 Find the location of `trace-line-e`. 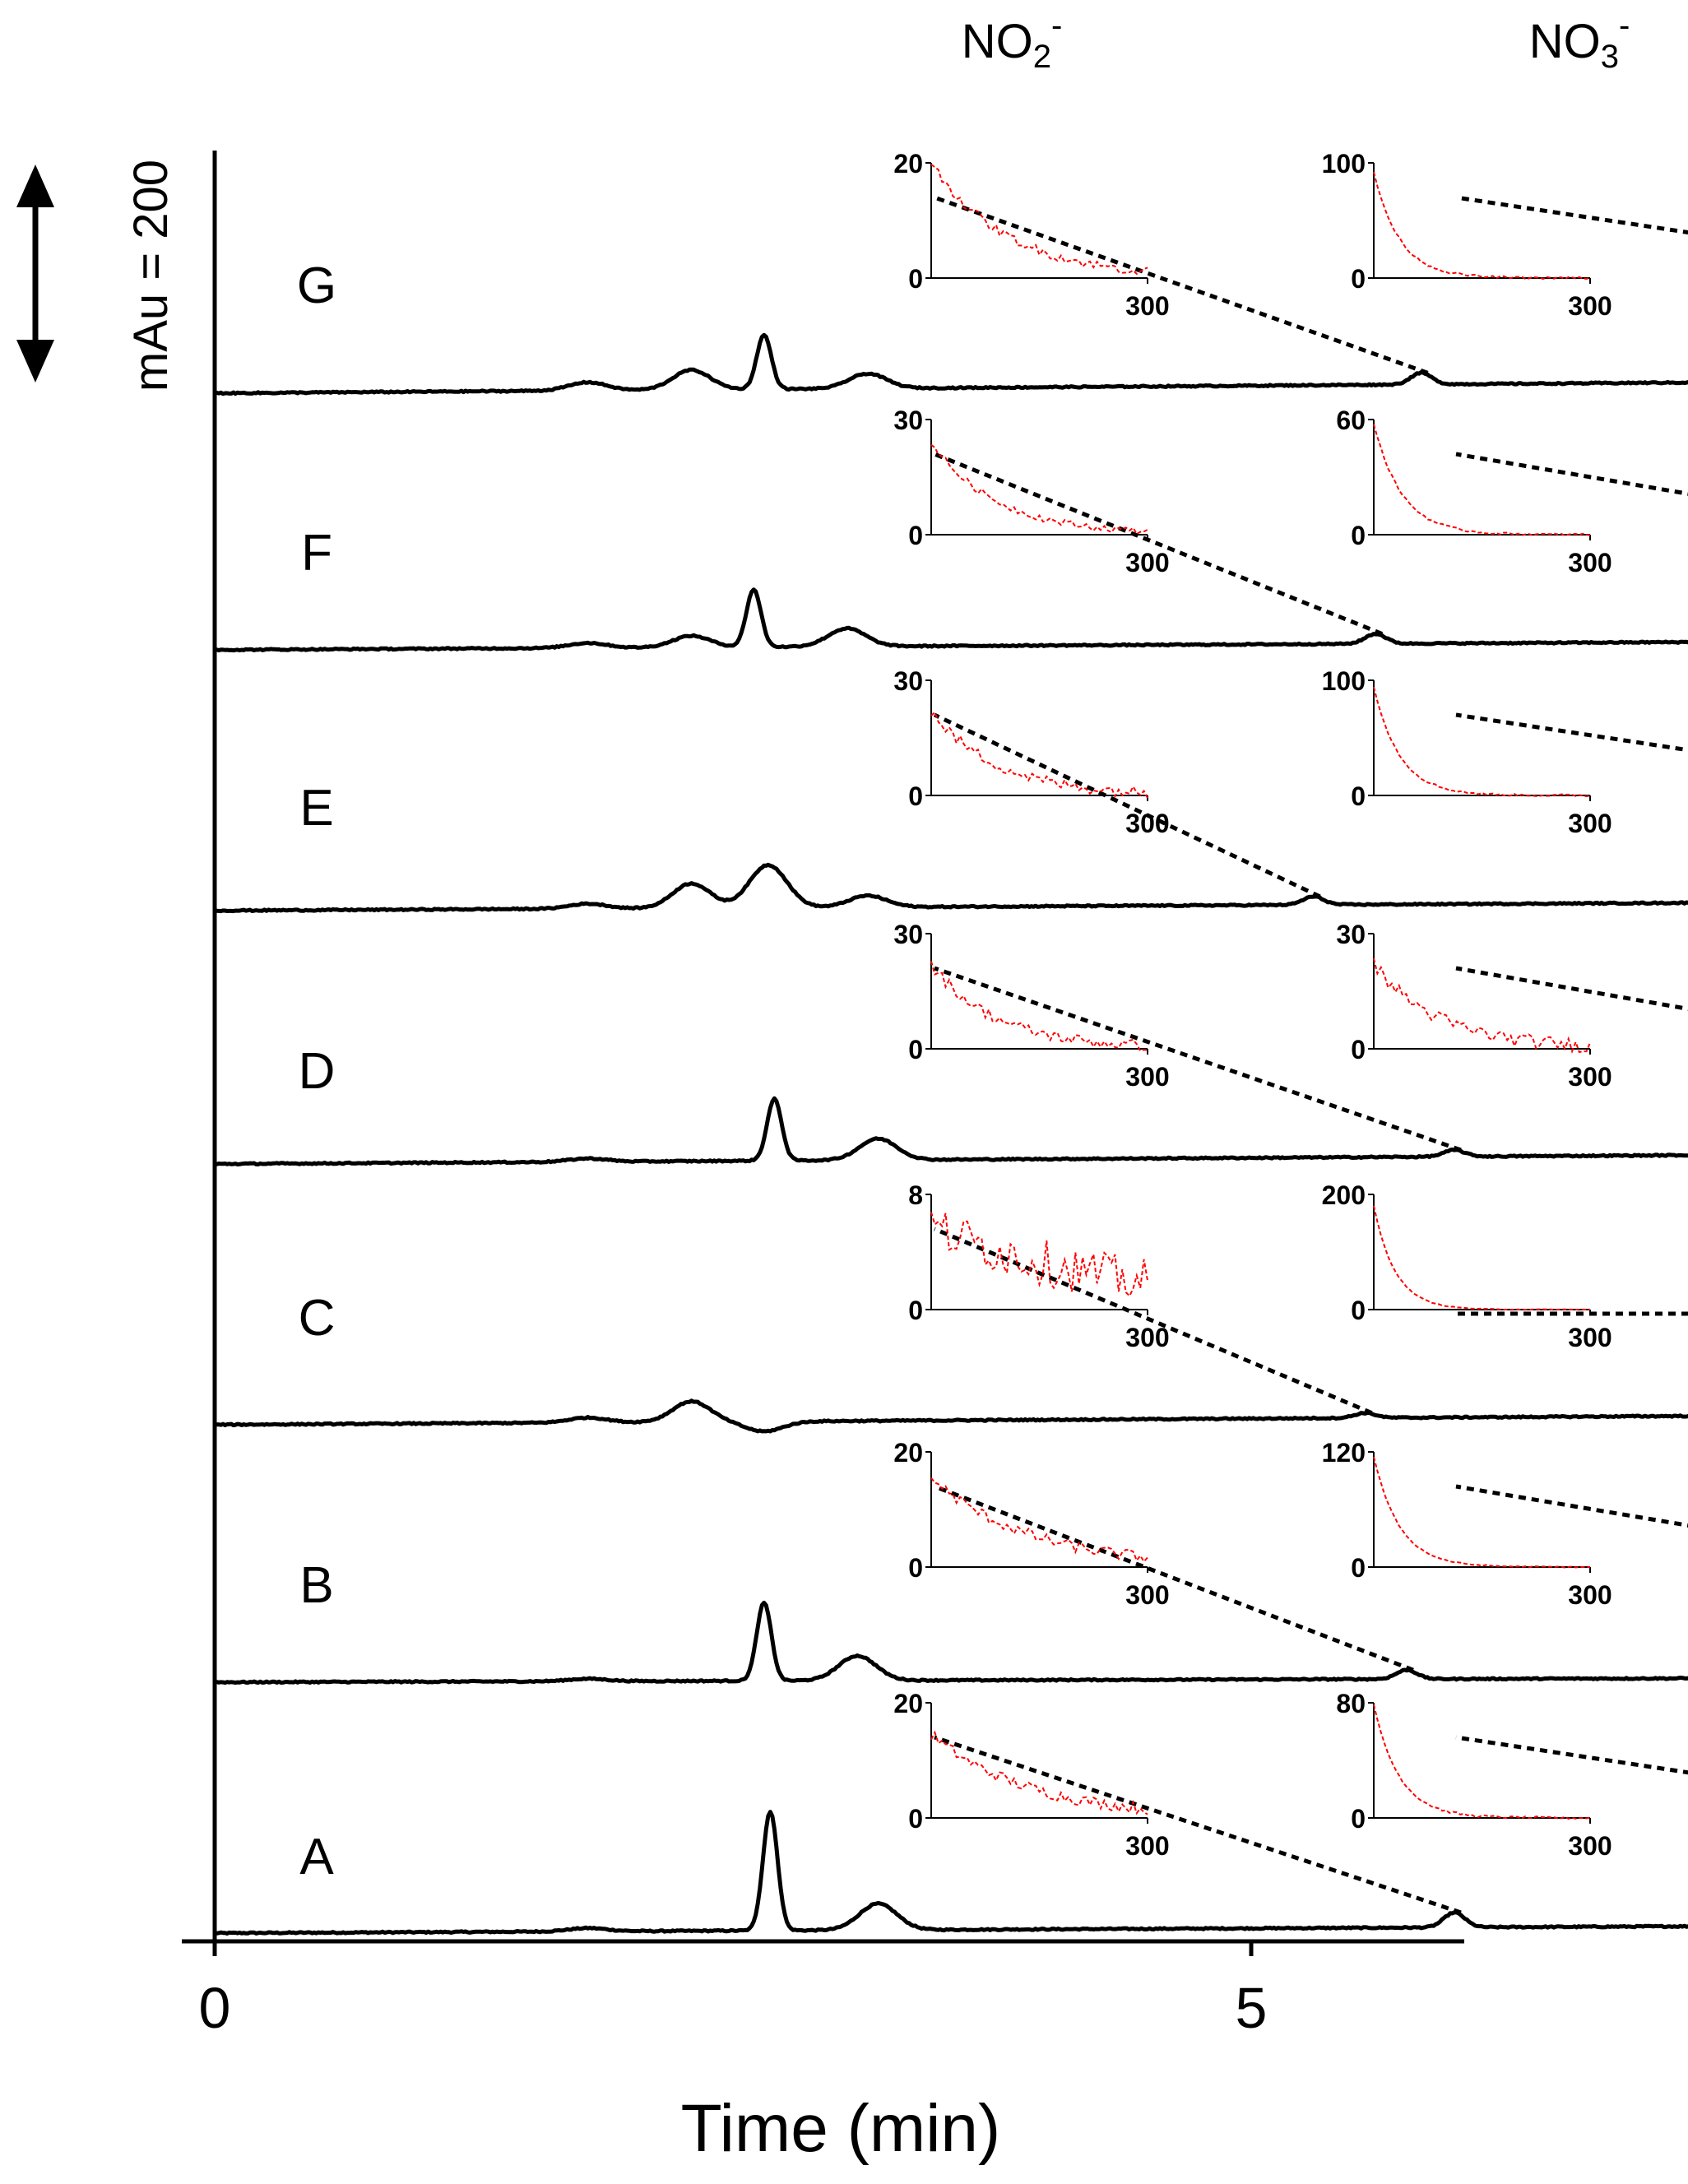

trace-line-e is located at coordinates (951, 888).